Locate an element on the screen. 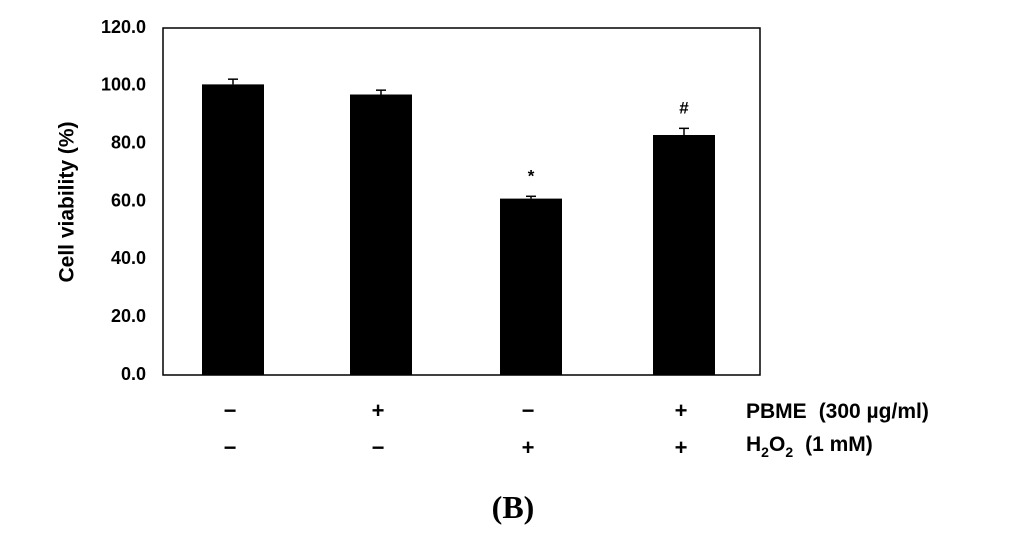 This screenshot has width=1024, height=539. y-tick-label: 40.0 is located at coordinates (128, 258).